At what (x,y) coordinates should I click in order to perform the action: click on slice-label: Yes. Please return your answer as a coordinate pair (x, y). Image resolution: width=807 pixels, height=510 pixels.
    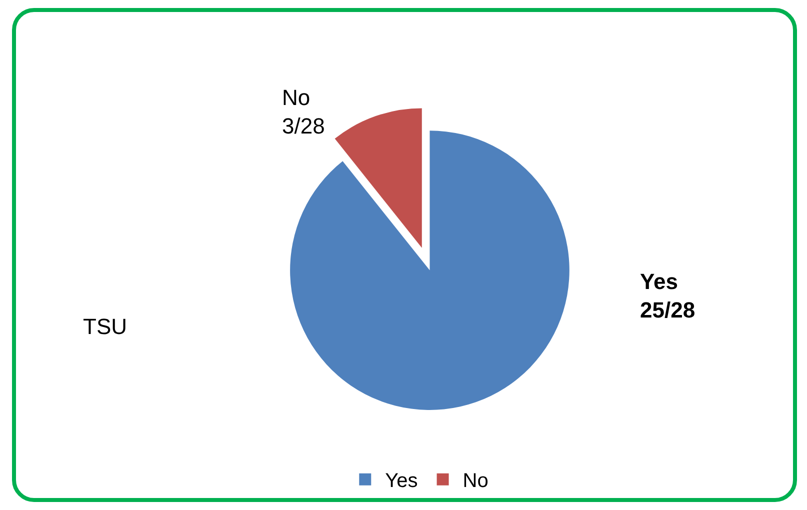
    Looking at the image, I should click on (659, 281).